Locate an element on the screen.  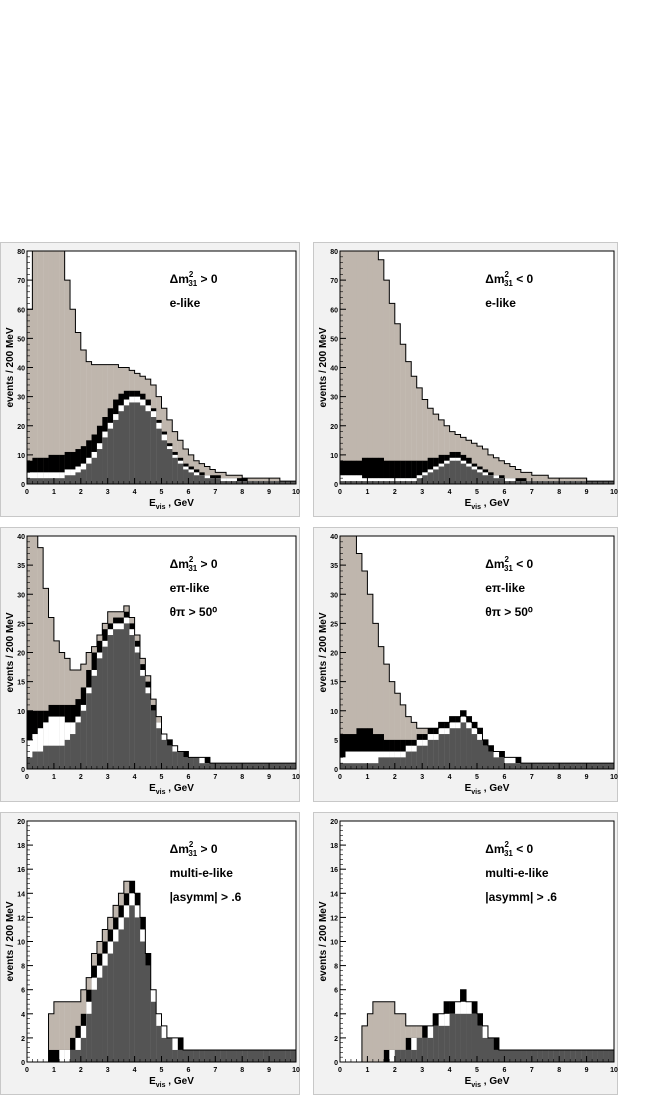
bar-s3-b33 is located at coordinates (202, 763).